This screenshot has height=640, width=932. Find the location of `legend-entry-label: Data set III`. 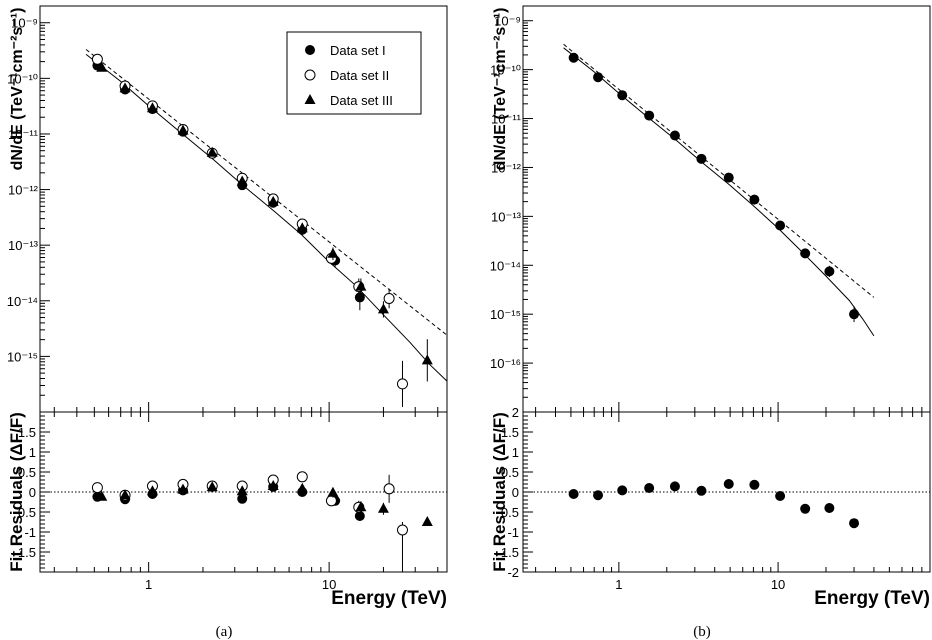

legend-entry-label: Data set III is located at coordinates (361, 100).